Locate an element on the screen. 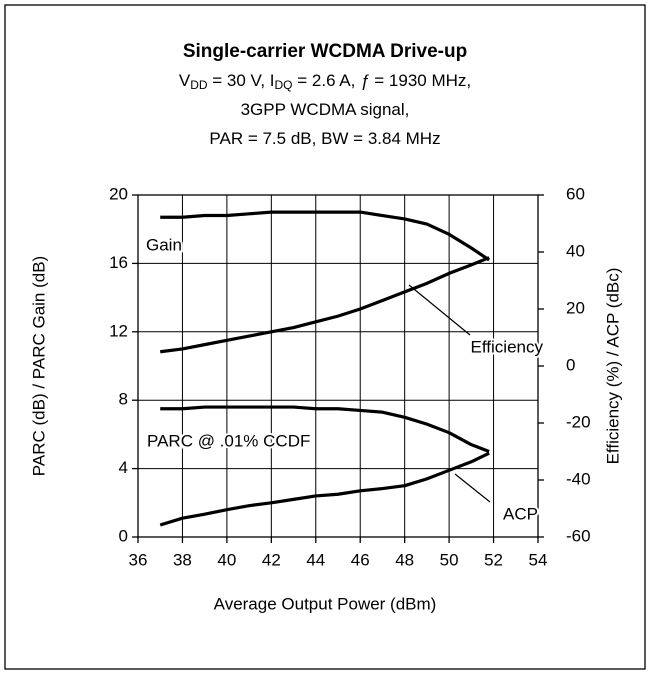 This screenshot has width=651, height=675. x-tick-label: 52 is located at coordinates (493, 559).